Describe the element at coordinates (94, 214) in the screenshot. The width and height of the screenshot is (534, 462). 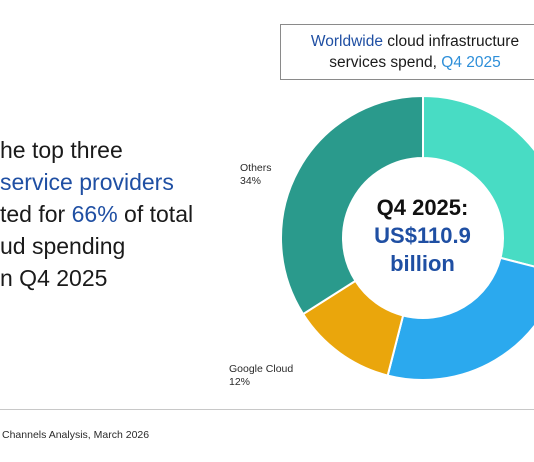
I see `headline-percent: 66%` at that location.